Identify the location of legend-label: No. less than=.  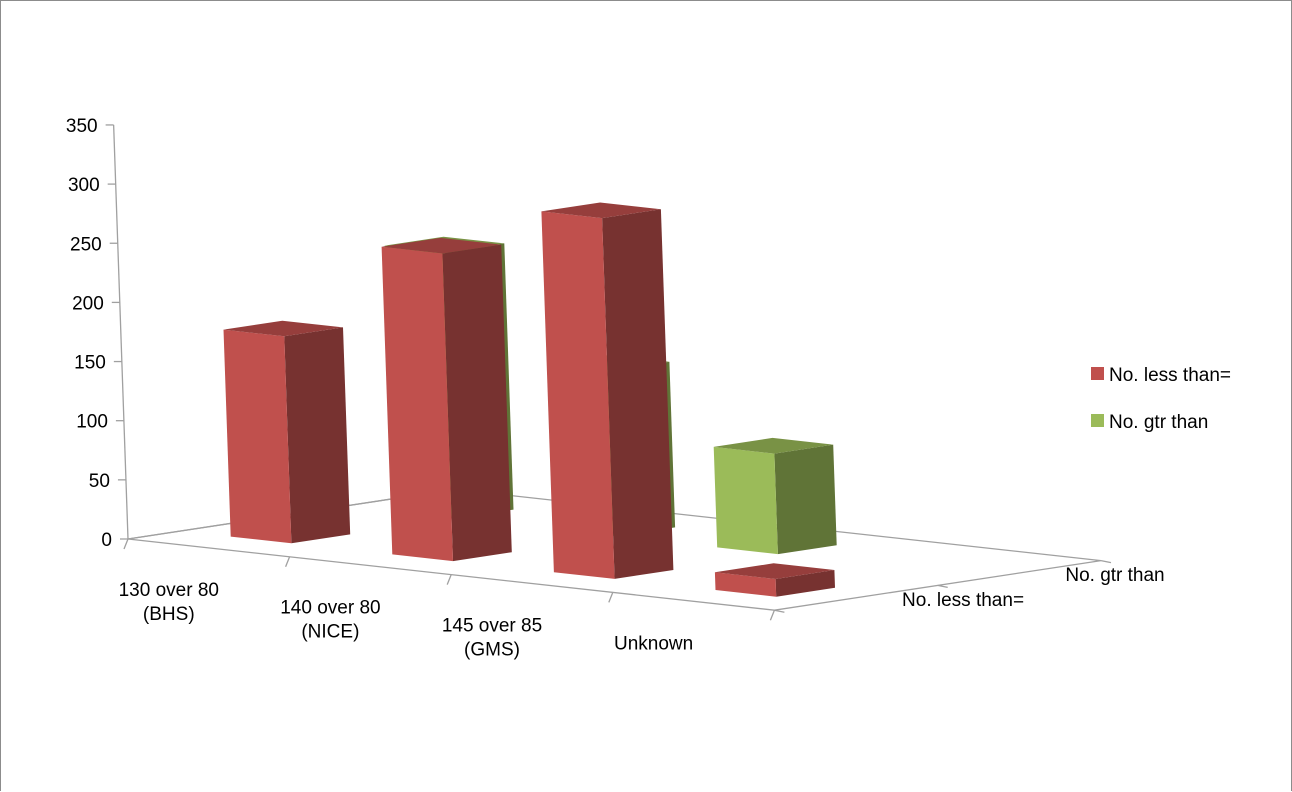
(1170, 375).